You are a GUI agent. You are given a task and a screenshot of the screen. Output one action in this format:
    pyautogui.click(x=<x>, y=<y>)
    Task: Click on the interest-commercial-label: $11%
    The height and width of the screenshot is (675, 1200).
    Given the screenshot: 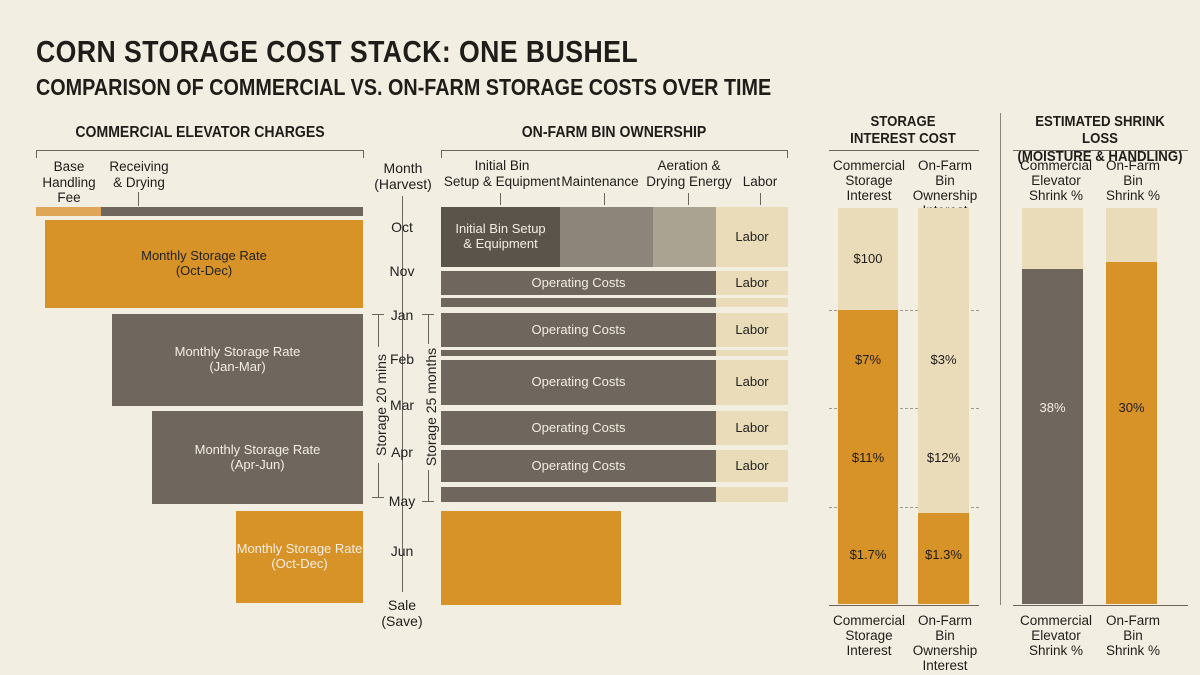 What is the action you would take?
    pyautogui.click(x=868, y=457)
    